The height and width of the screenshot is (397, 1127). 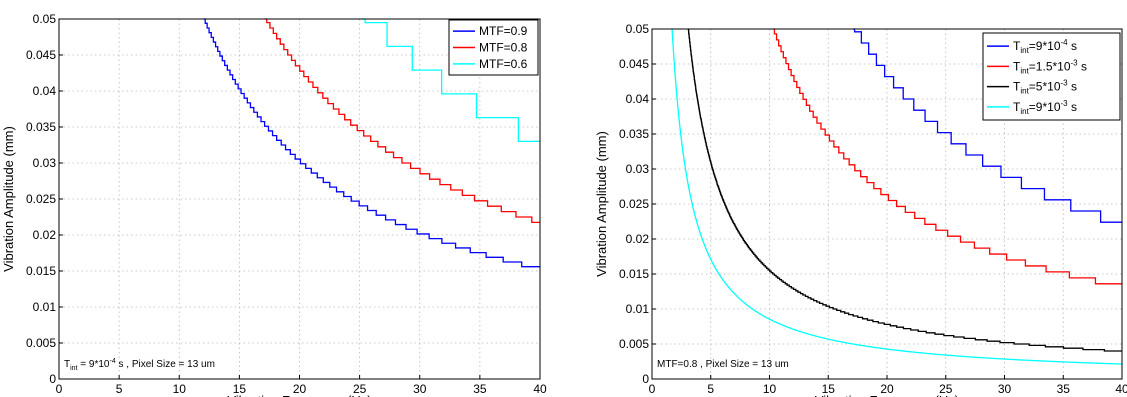 What do you see at coordinates (723, 364) in the screenshot?
I see `plot-annotation: MTF=0.8 , Pixel Size = 13 um` at bounding box center [723, 364].